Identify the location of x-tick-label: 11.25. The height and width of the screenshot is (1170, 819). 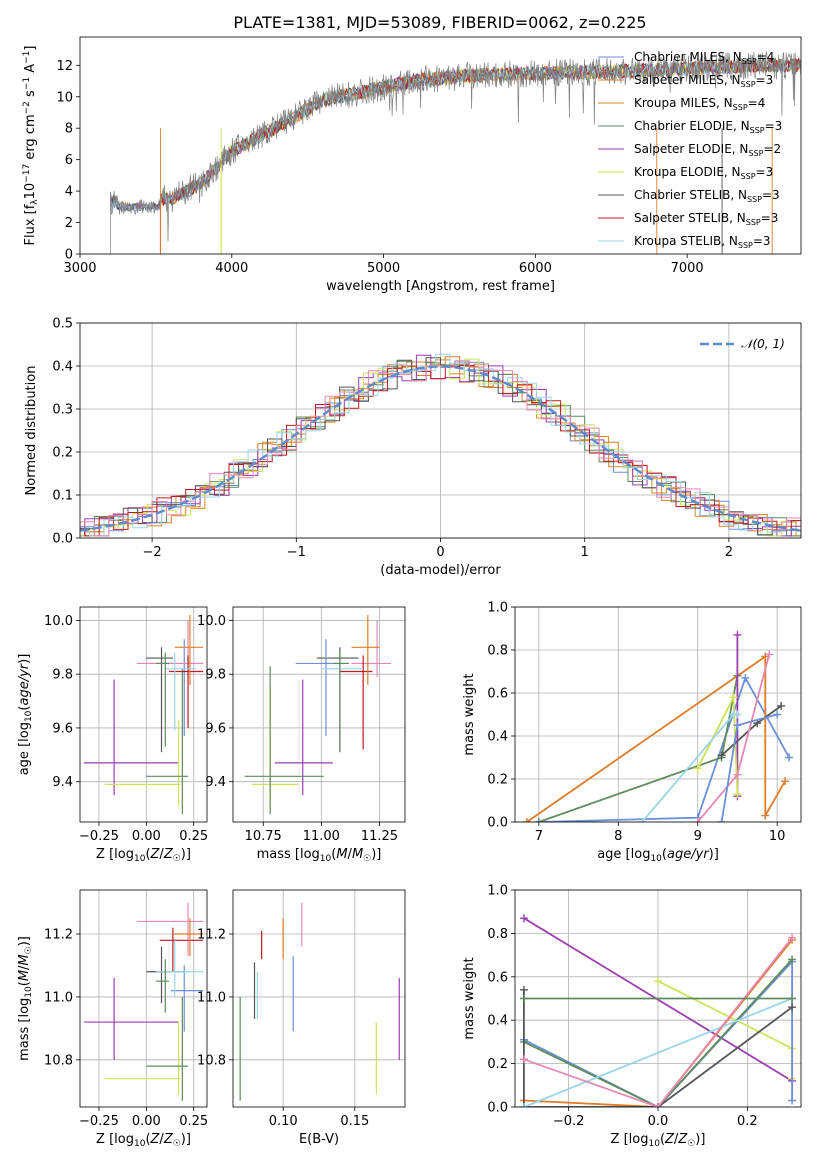
(379, 836).